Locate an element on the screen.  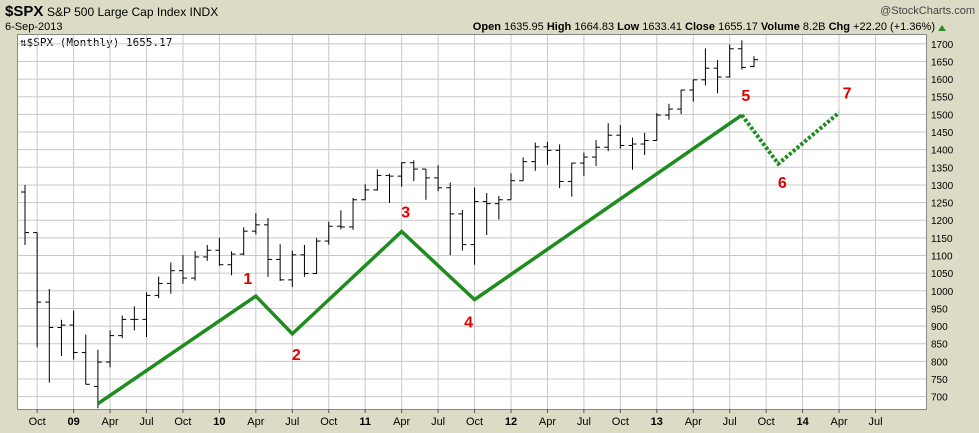
y-tick-label: 1350 is located at coordinates (942, 168).